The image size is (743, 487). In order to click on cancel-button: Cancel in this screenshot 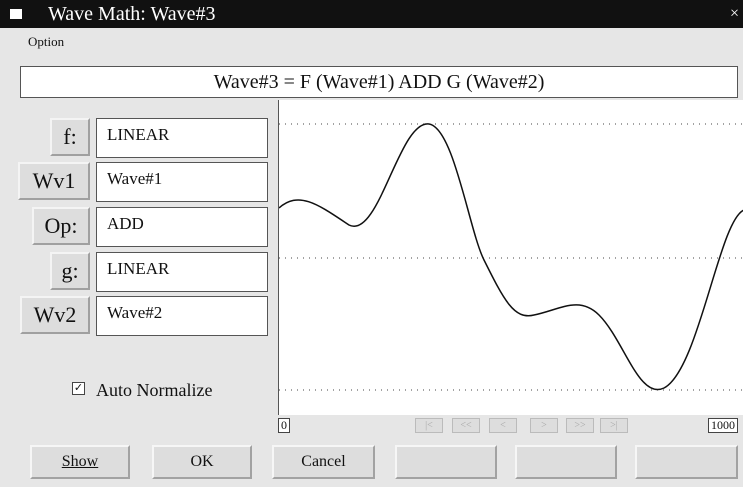, I will do `click(323, 462)`.